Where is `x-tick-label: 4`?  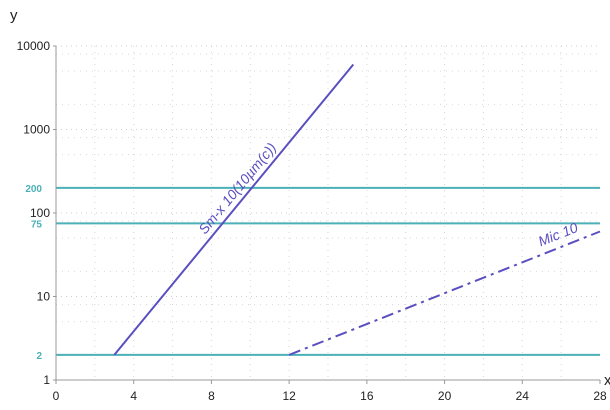 x-tick-label: 4 is located at coordinates (133, 396).